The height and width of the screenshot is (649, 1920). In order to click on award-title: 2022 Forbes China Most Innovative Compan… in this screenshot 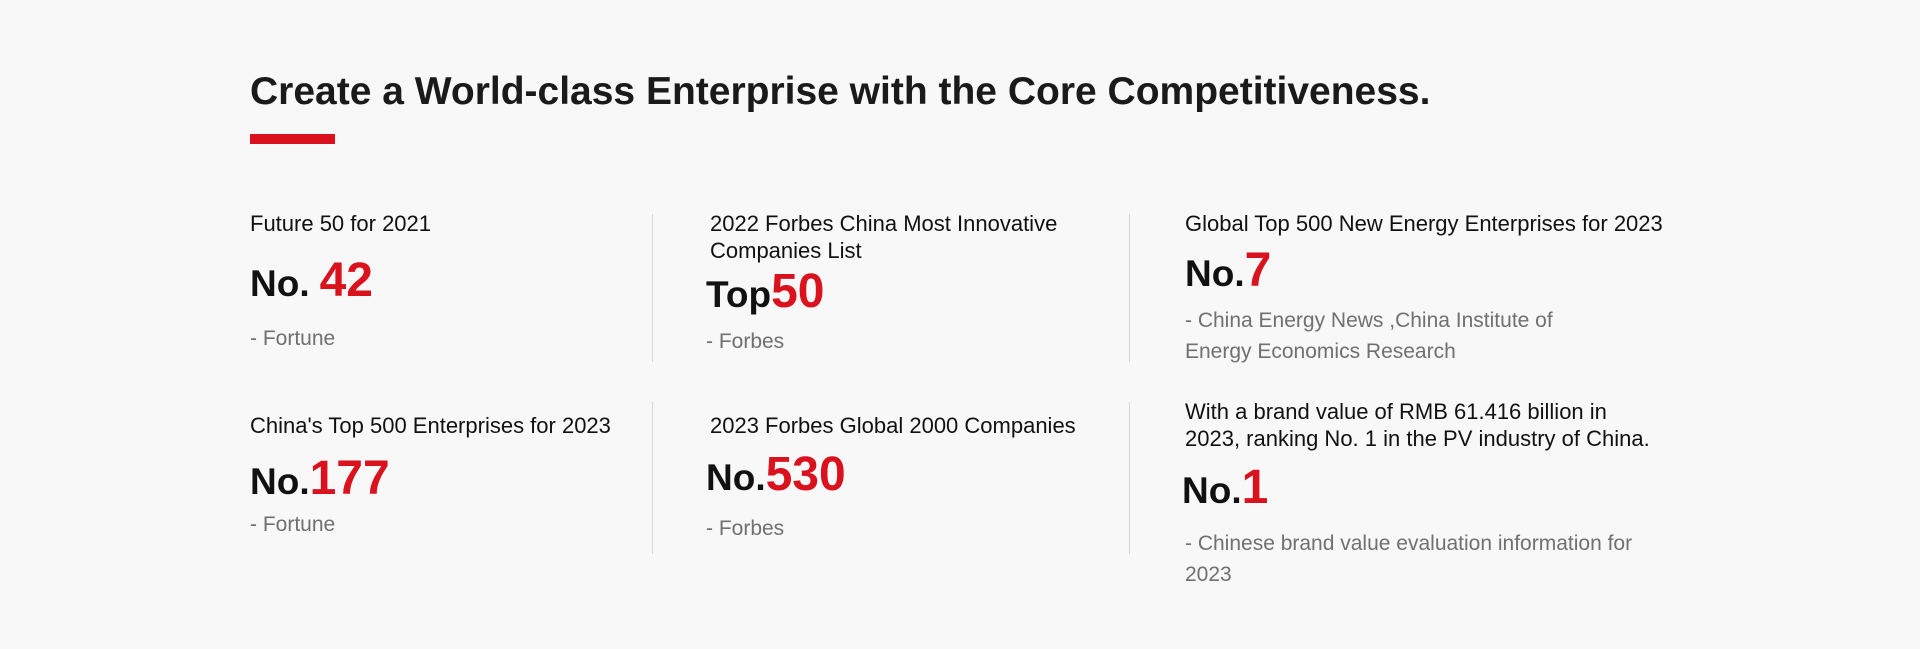, I will do `click(884, 237)`.